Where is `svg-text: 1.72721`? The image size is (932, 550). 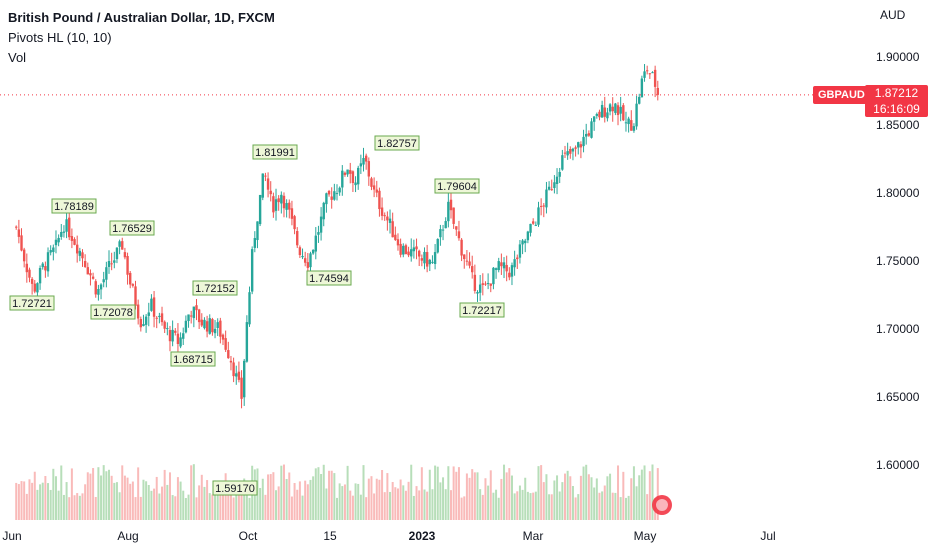
svg-text: 1.72721 is located at coordinates (32, 304).